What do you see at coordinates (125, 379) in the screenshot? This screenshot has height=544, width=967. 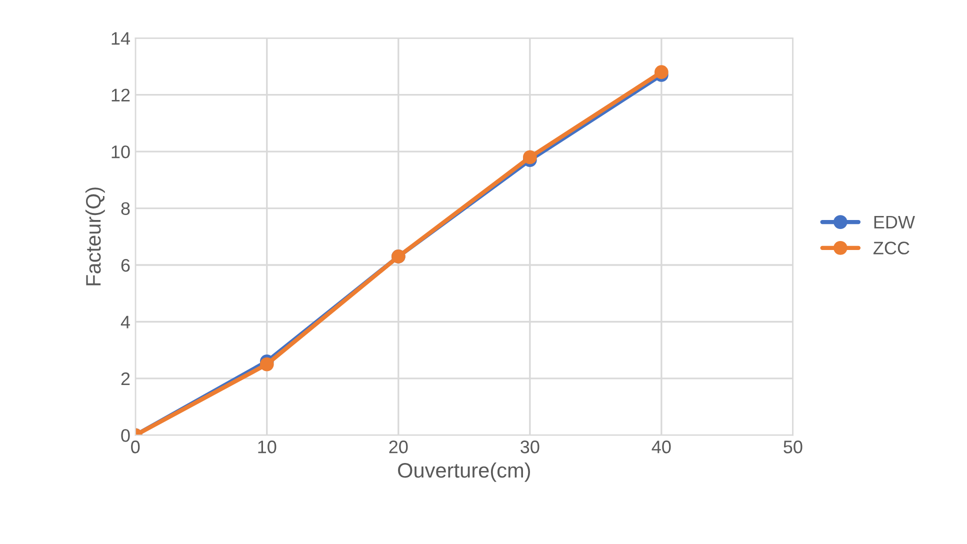 I see `y-tick-label: 2` at bounding box center [125, 379].